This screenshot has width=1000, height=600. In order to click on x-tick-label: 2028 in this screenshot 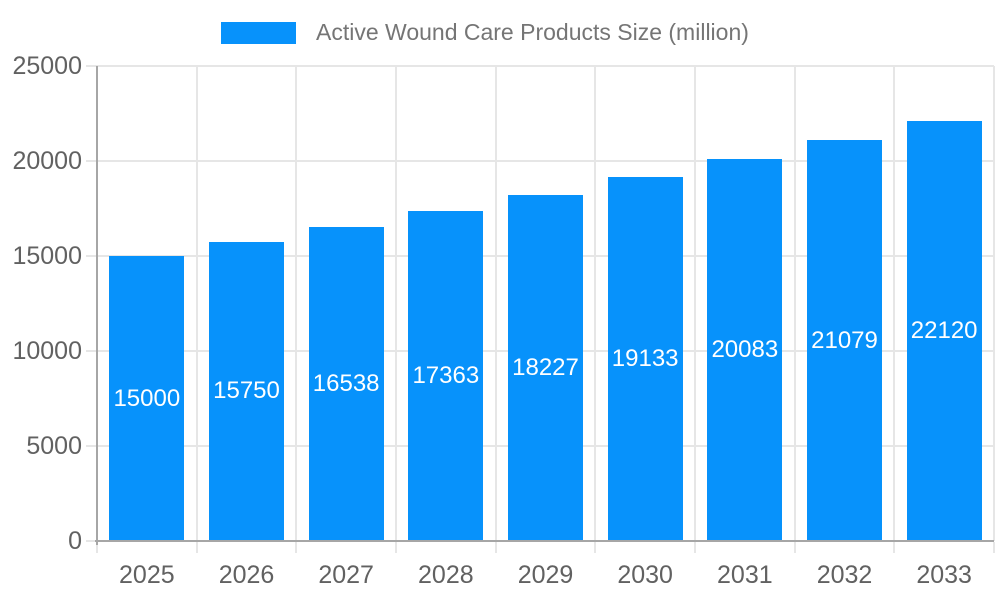, I will do `click(446, 575)`.